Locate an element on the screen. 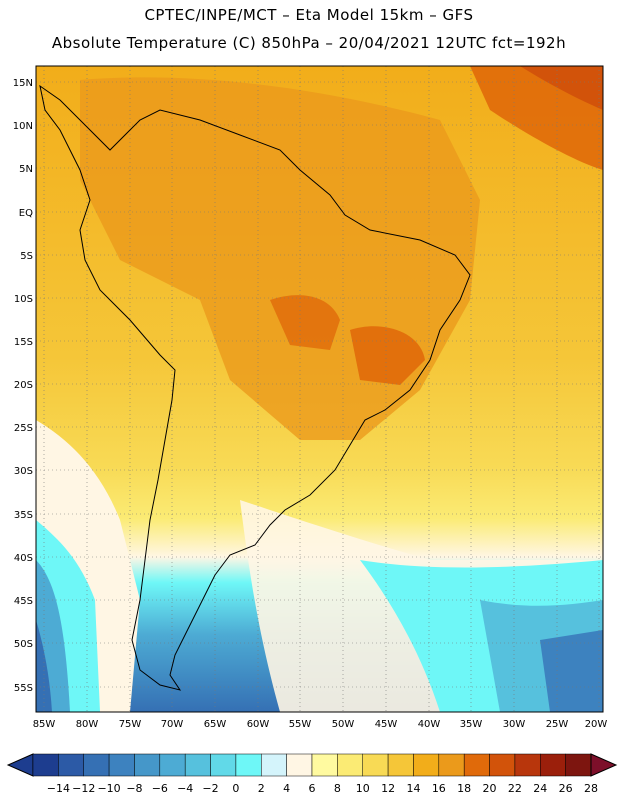  lon-label: 30W is located at coordinates (514, 724).